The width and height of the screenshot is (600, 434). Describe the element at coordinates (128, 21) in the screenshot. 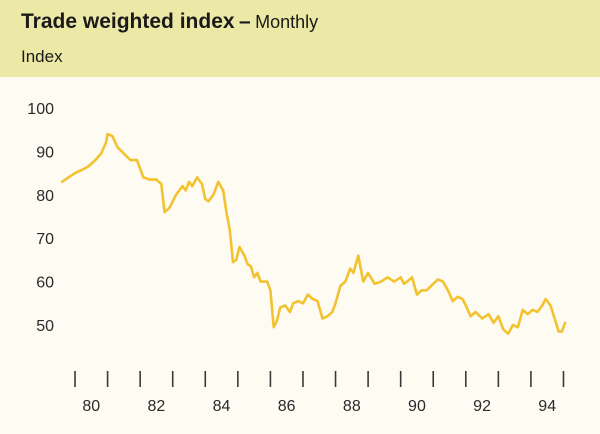

I see `chart-title: Trade weighted index` at that location.